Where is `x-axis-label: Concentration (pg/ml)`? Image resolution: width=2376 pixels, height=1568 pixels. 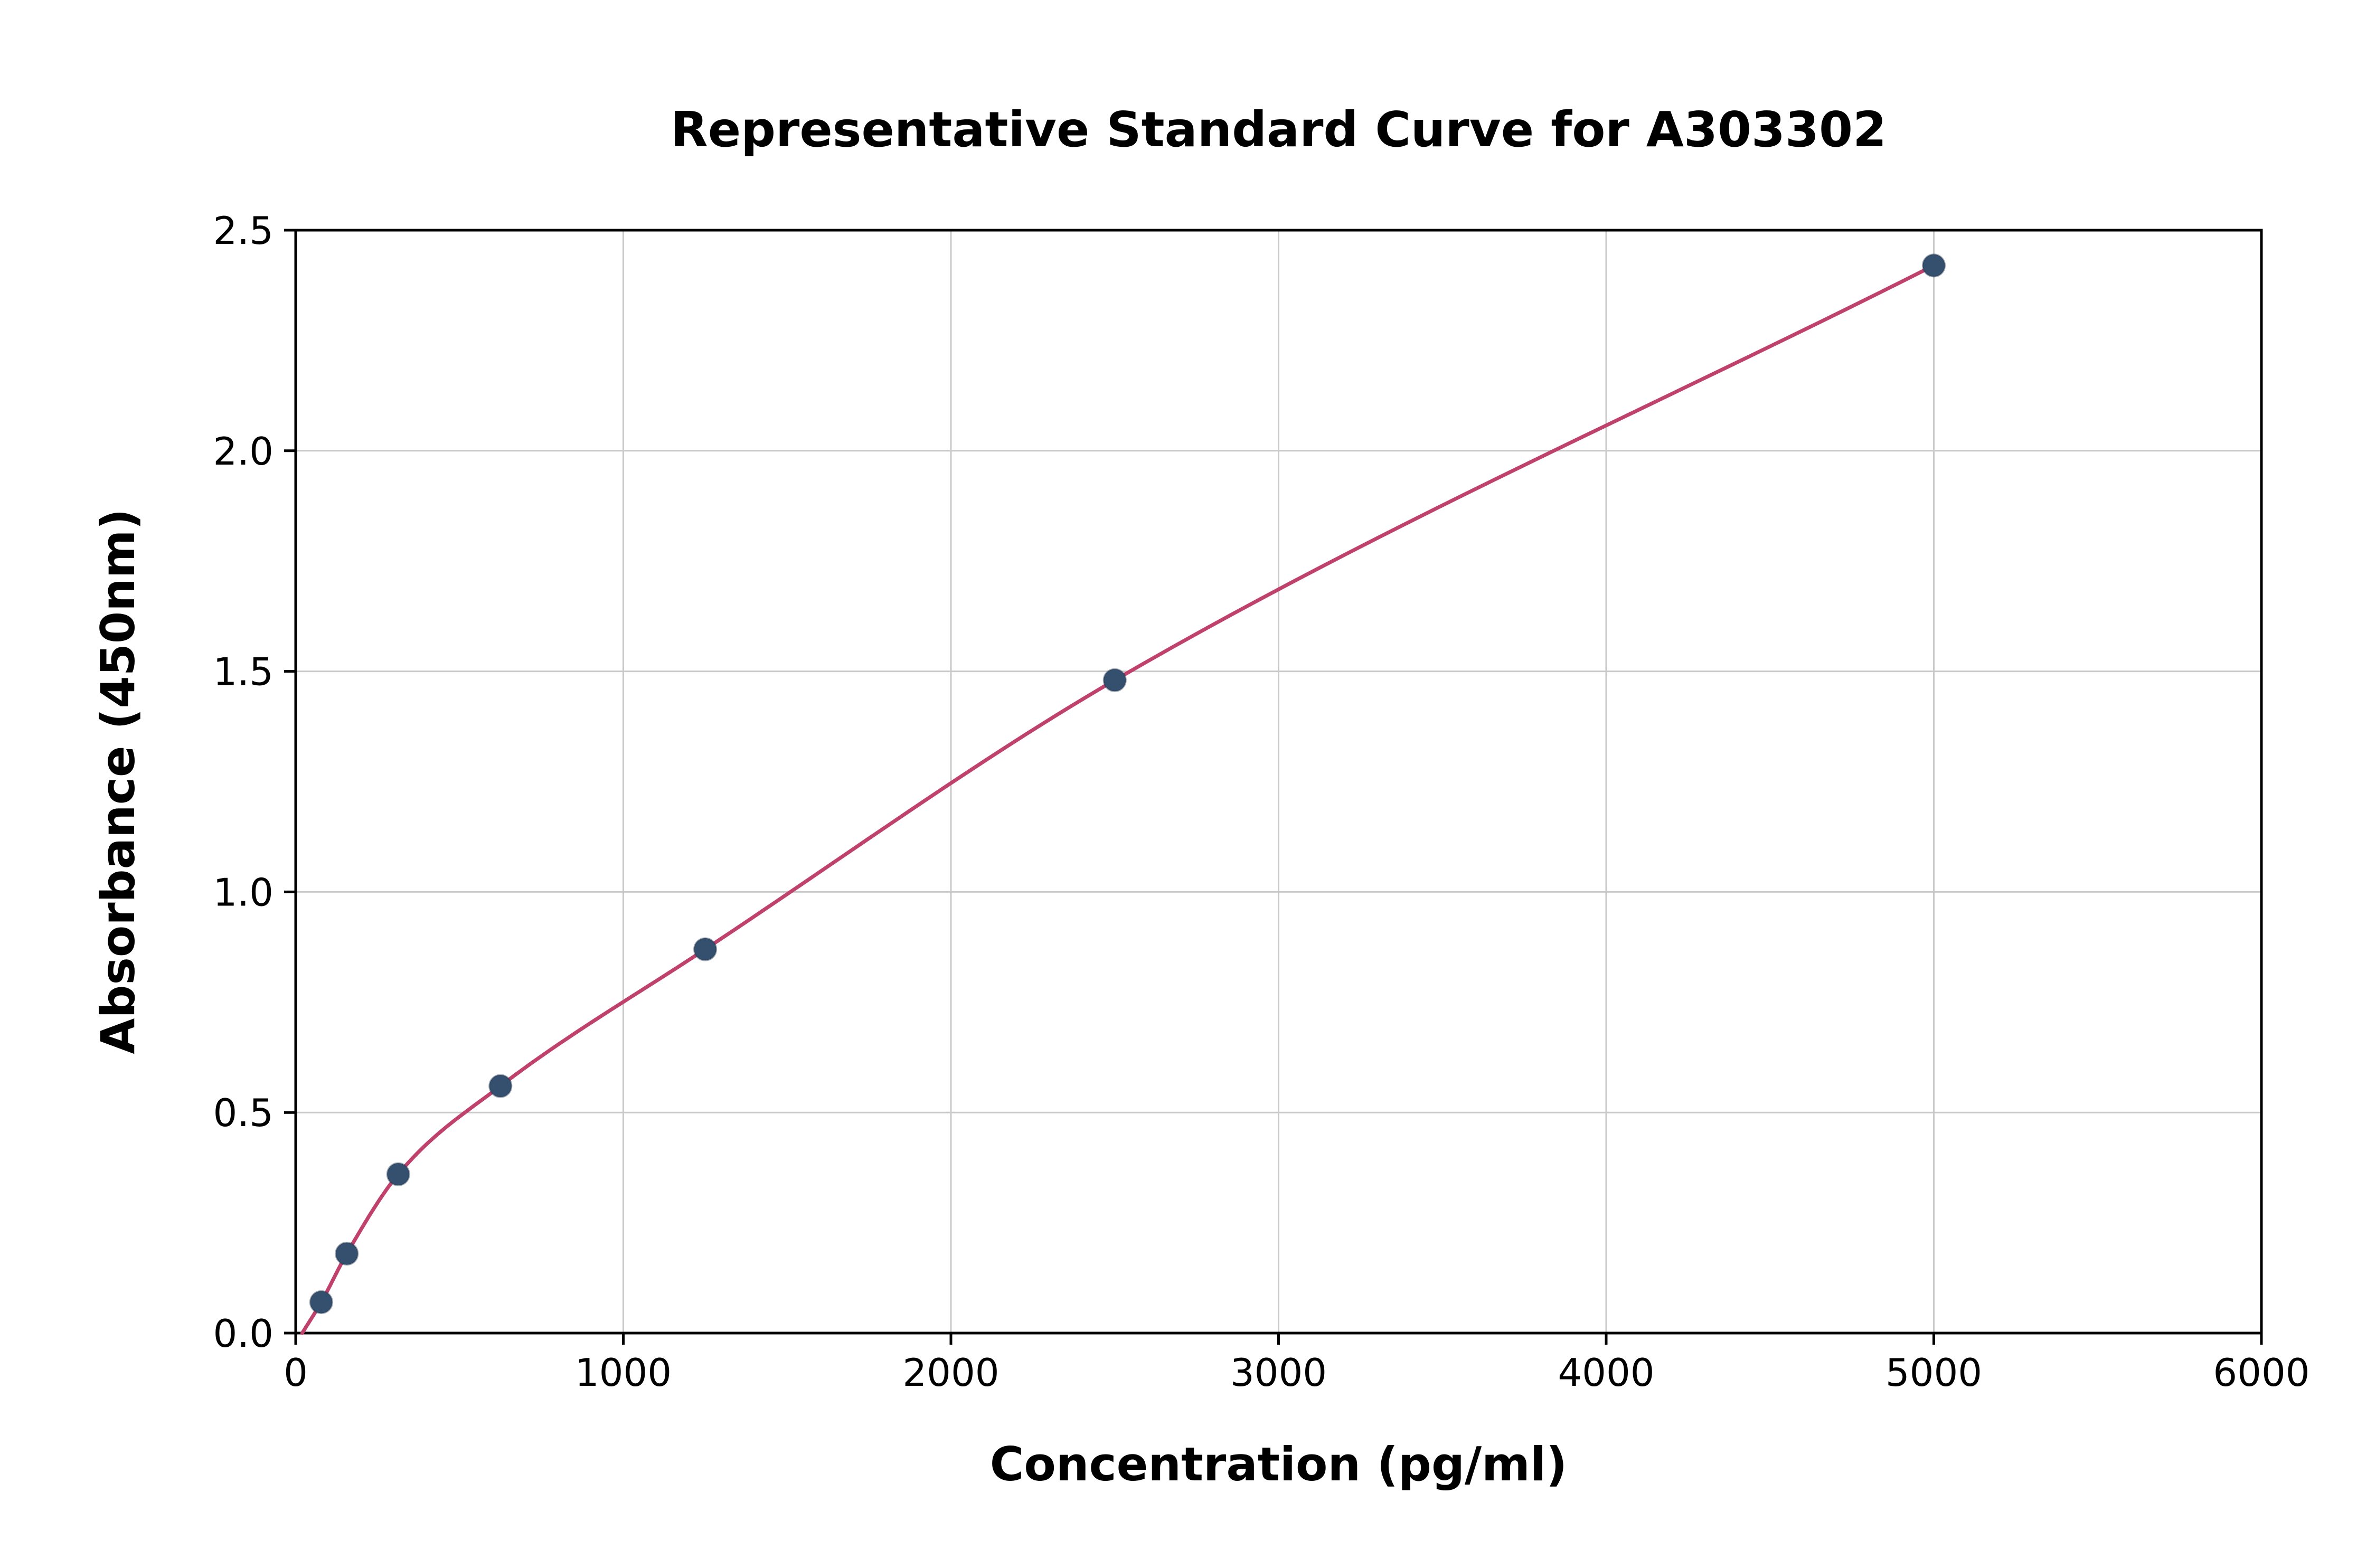
x-axis-label: Concentration (pg/ml) is located at coordinates (1279, 1464).